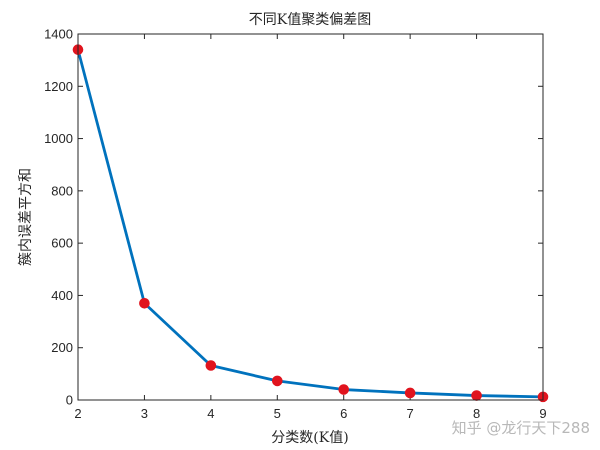 This screenshot has width=600, height=450. I want to click on x-tick-label: 9, so click(542, 413).